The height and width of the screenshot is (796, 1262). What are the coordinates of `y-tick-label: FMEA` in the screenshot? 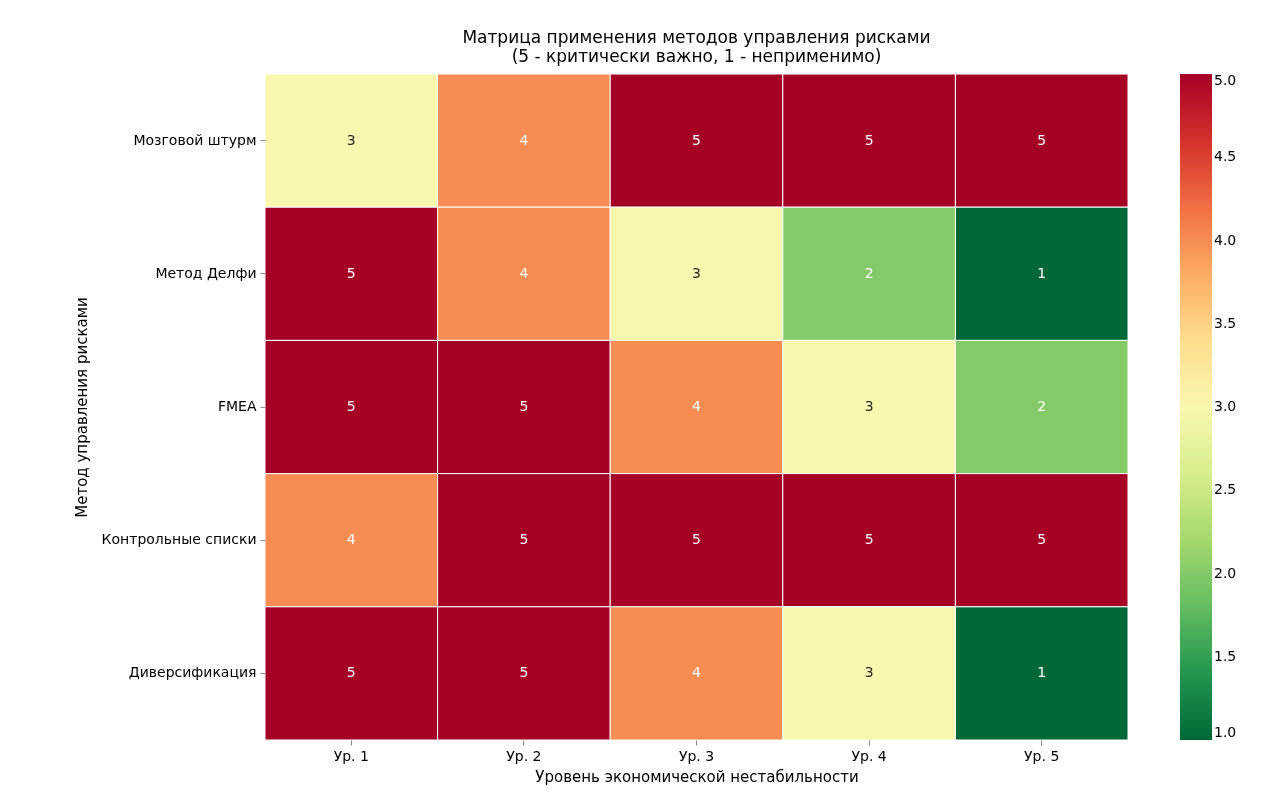 It's located at (237, 406).